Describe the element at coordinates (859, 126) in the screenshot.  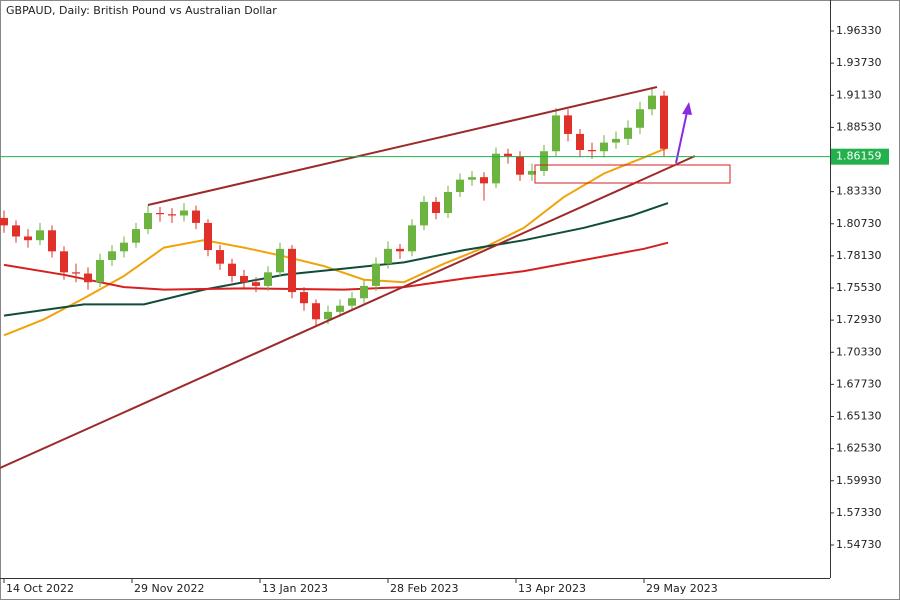
I see `y-tick-label: 1.88530` at that location.